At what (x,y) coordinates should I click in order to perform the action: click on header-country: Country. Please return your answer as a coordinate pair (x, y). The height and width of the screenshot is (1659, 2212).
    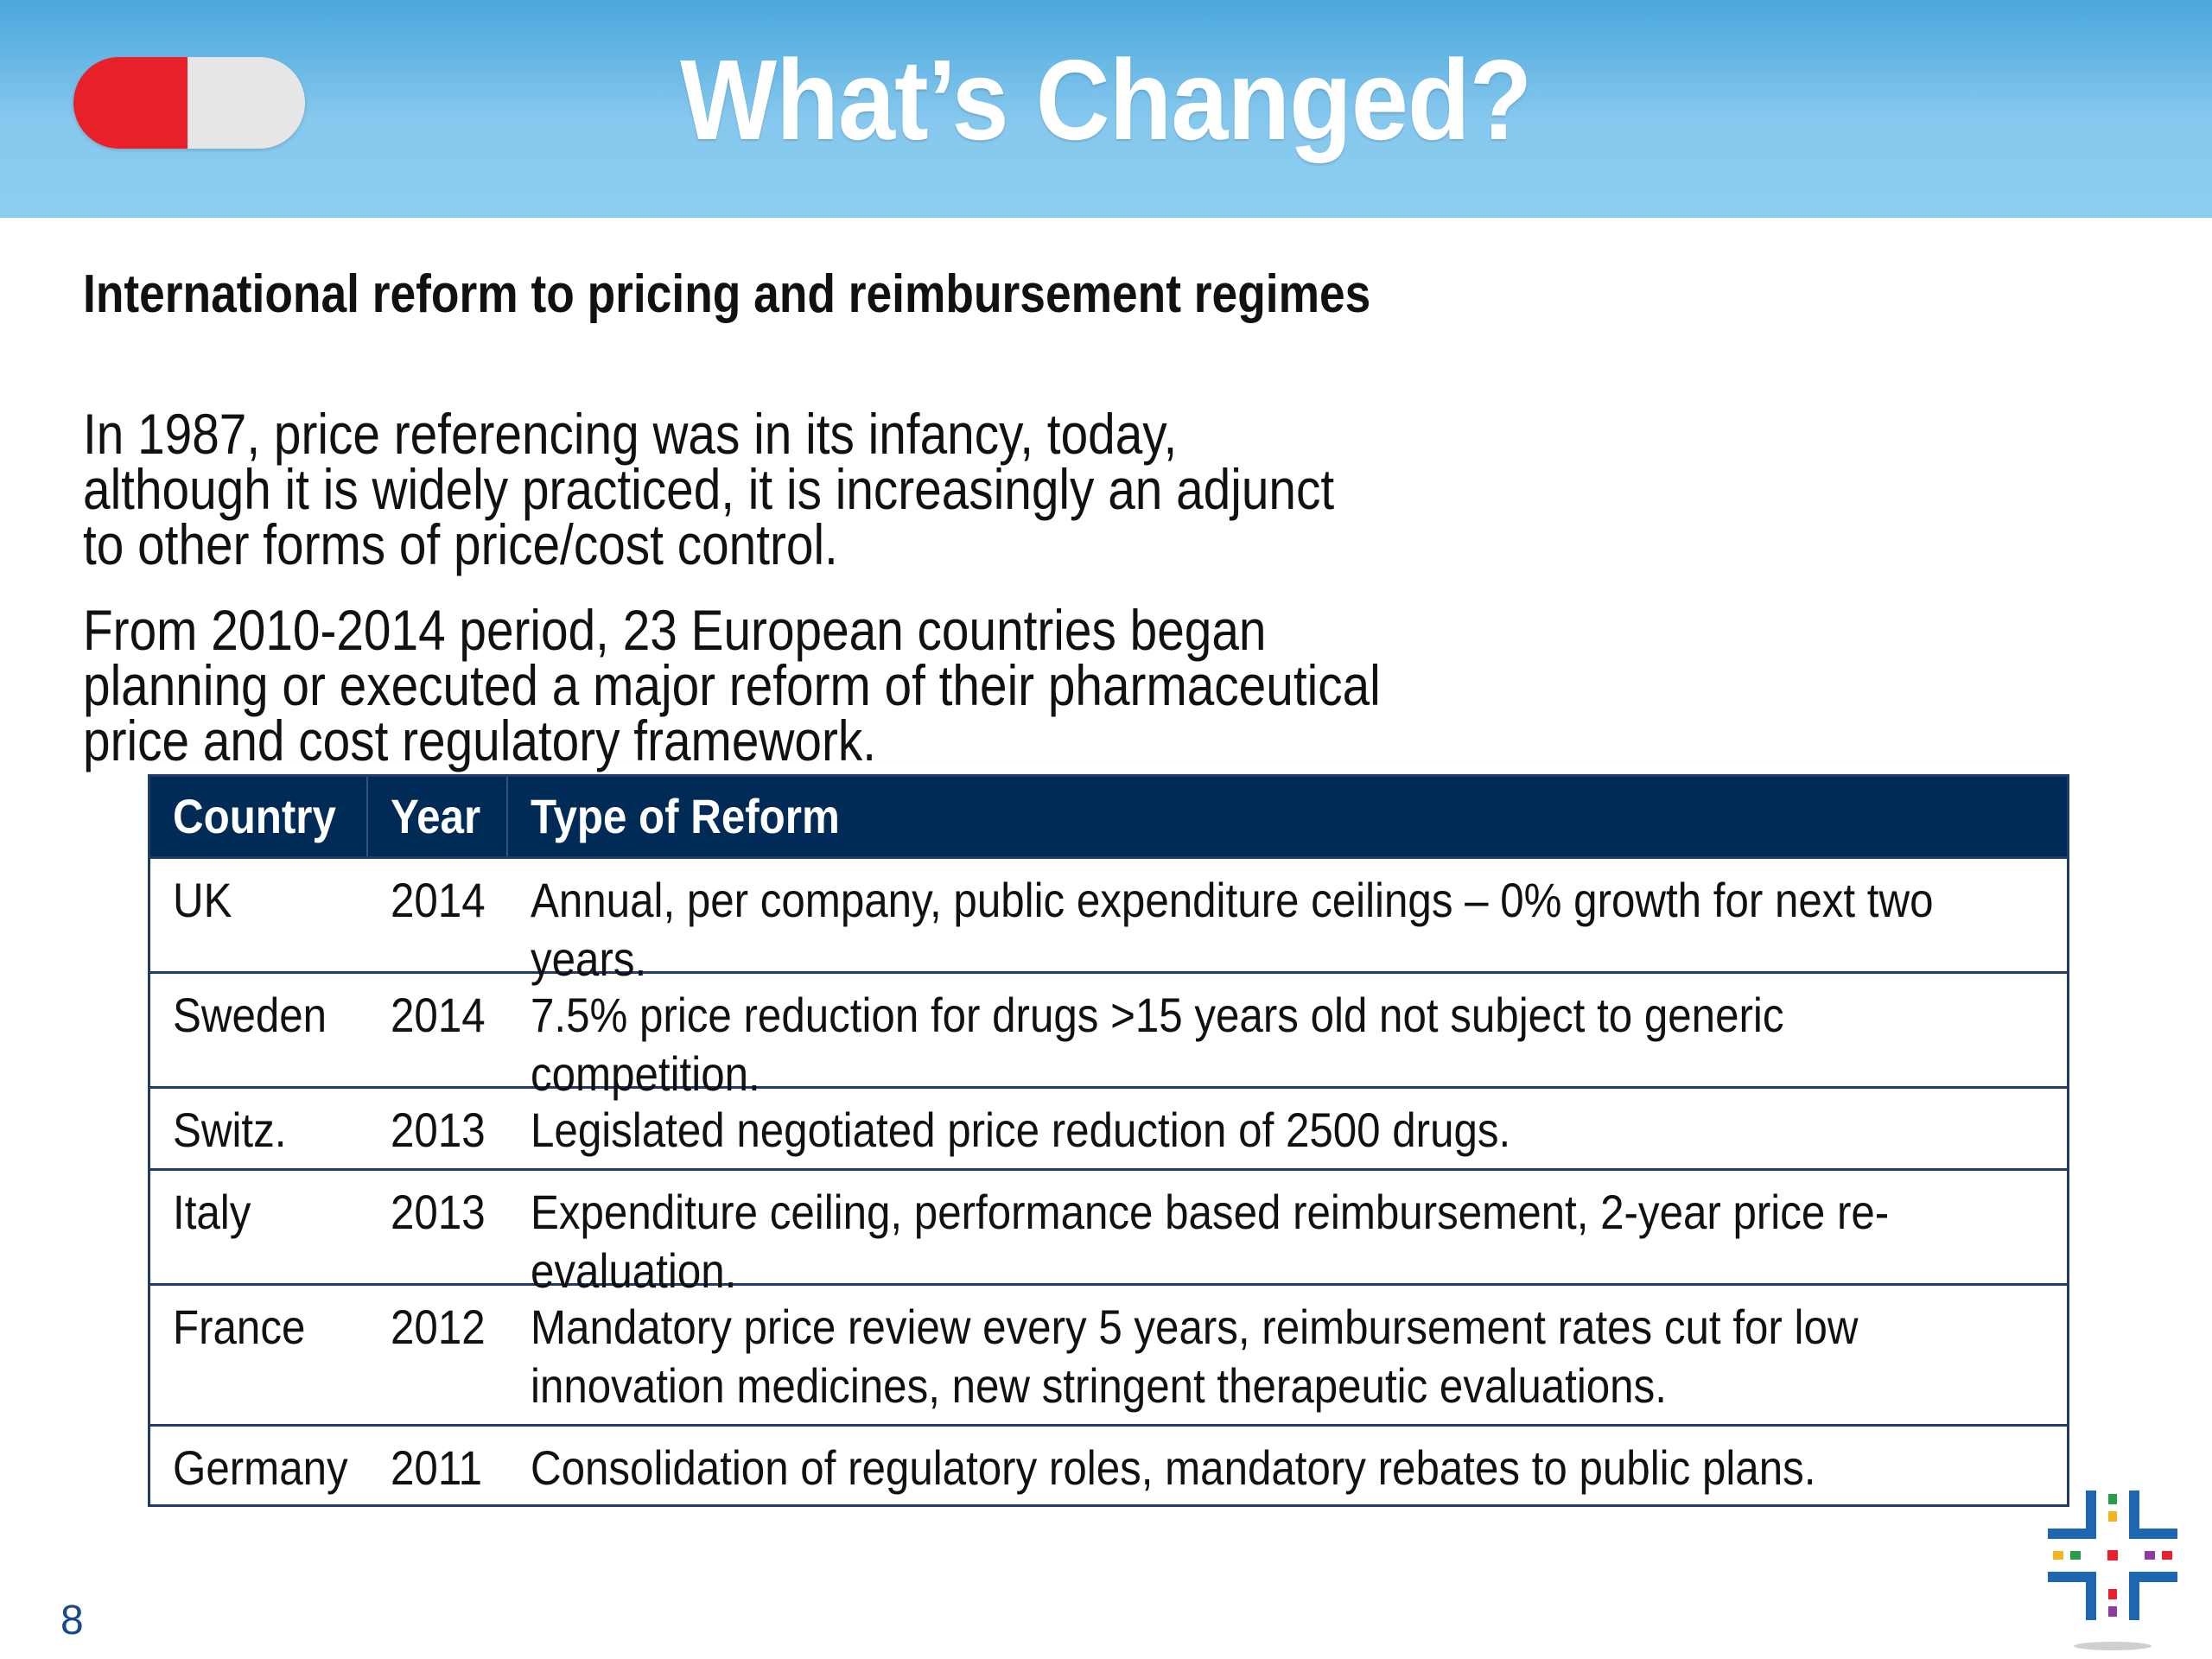
    Looking at the image, I should click on (259, 816).